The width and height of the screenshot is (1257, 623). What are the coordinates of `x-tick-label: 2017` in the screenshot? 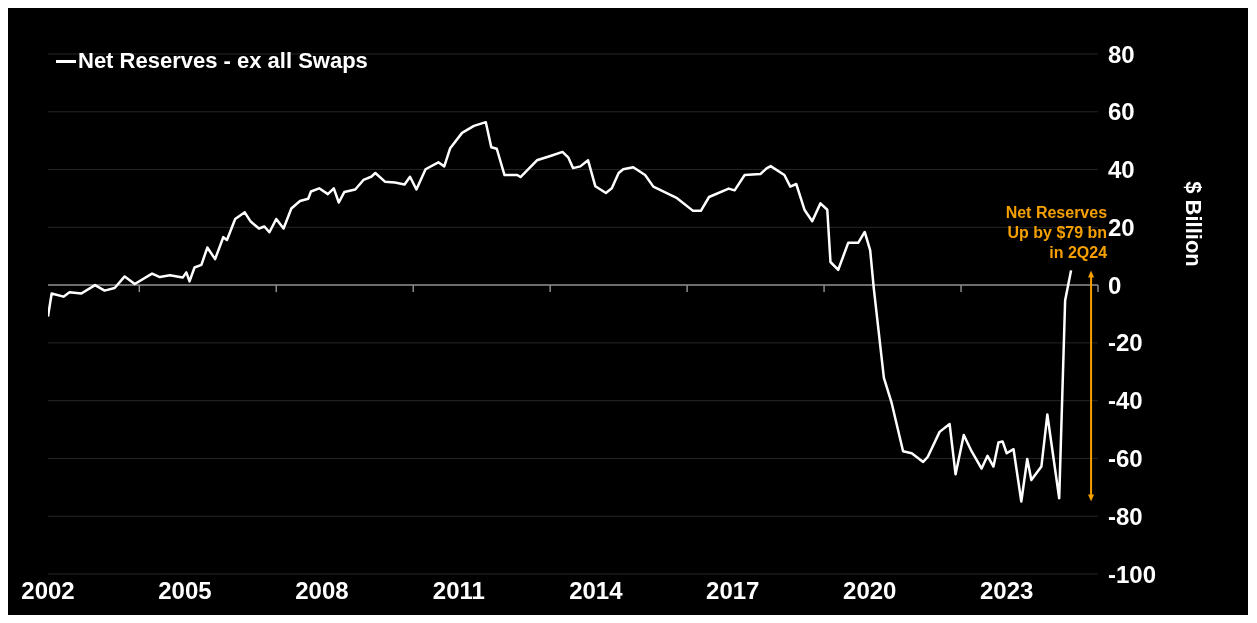 It's located at (733, 591).